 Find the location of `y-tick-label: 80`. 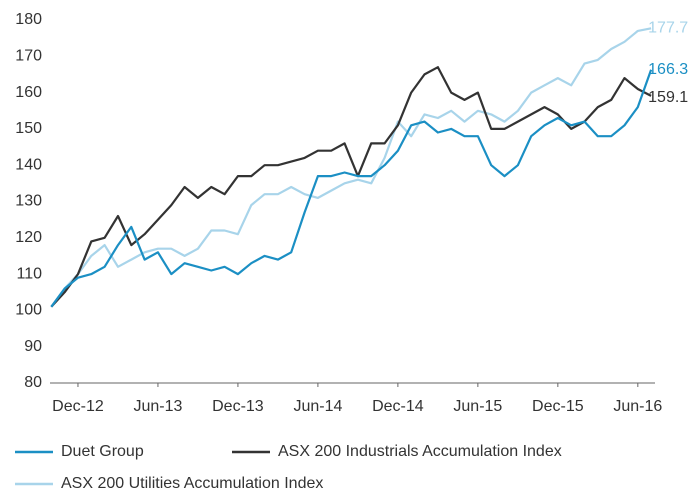

y-tick-label: 80 is located at coordinates (33, 382).